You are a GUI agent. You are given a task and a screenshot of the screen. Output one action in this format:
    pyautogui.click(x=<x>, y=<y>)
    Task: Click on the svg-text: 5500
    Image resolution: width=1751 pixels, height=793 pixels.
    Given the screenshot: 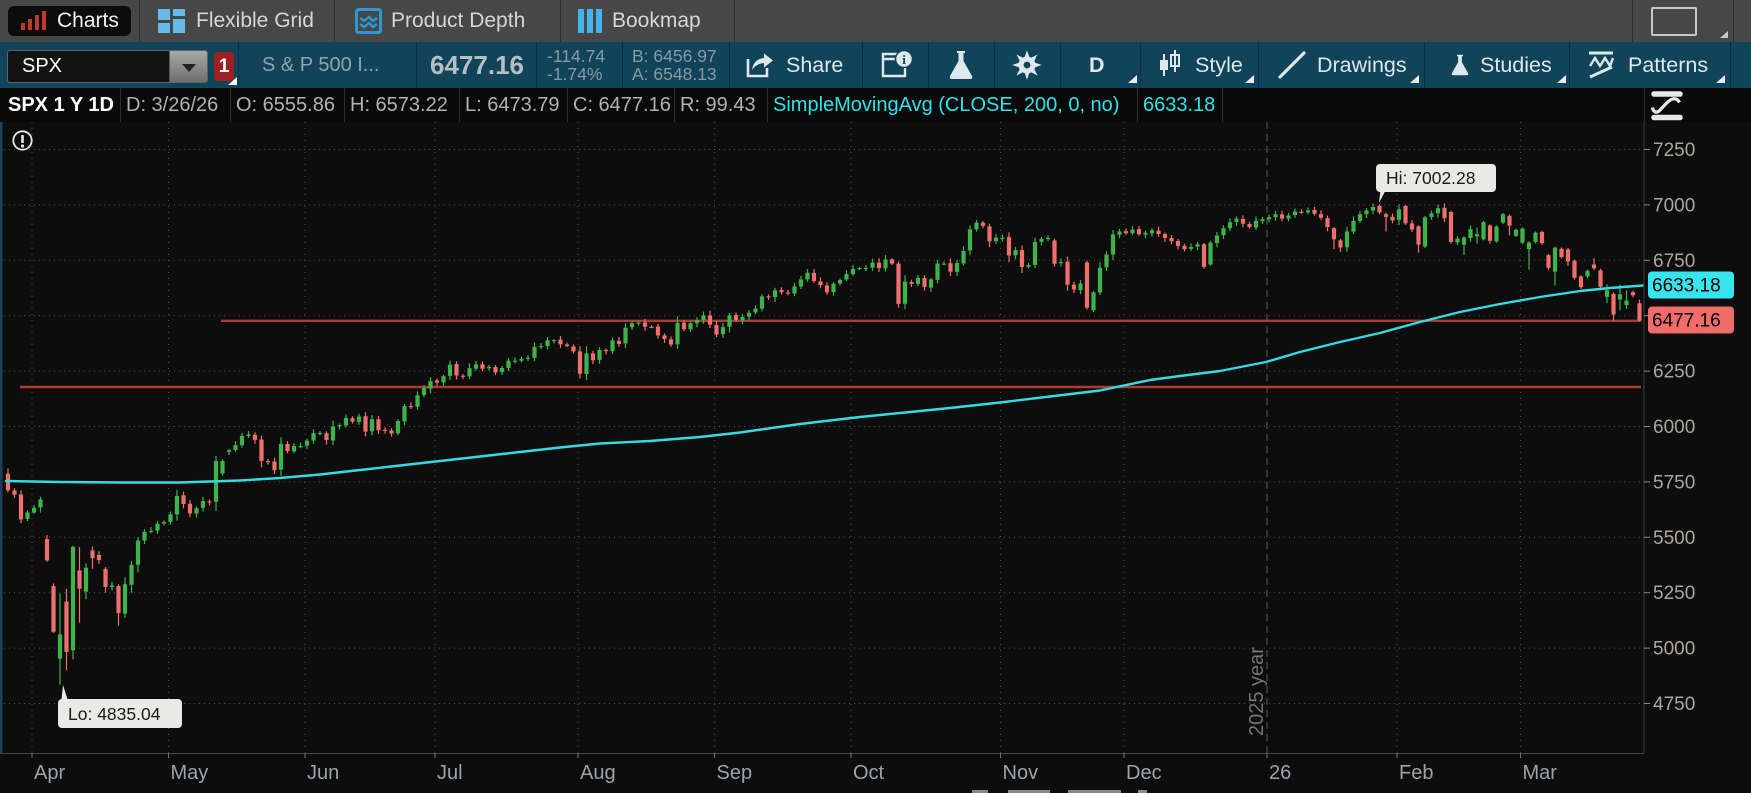 What is the action you would take?
    pyautogui.click(x=1674, y=538)
    